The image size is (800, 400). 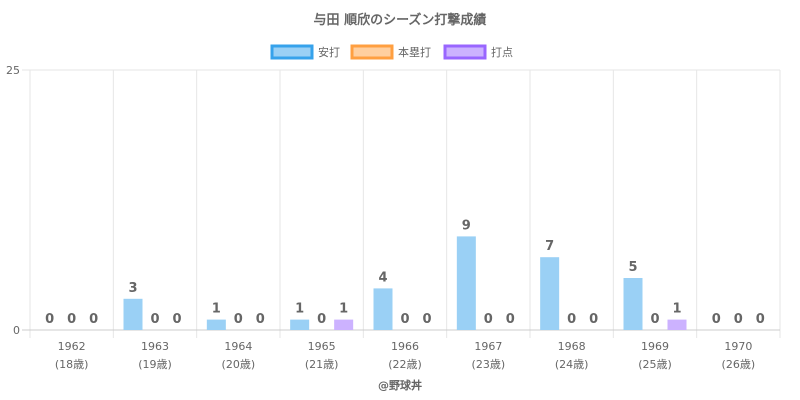 I want to click on bar-0-1969, so click(x=633, y=304).